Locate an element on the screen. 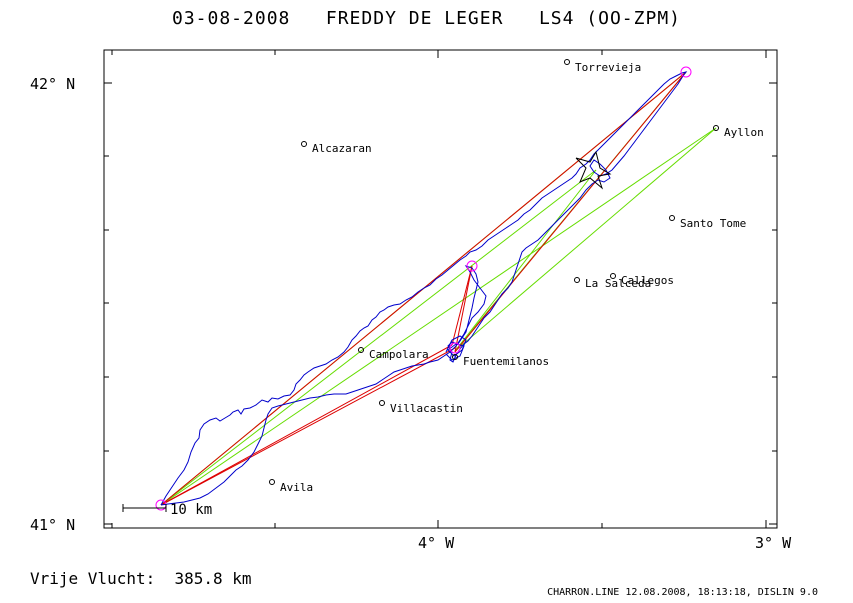 The width and height of the screenshot is (853, 603). town-label-villacastin: Villacastin is located at coordinates (426, 408).